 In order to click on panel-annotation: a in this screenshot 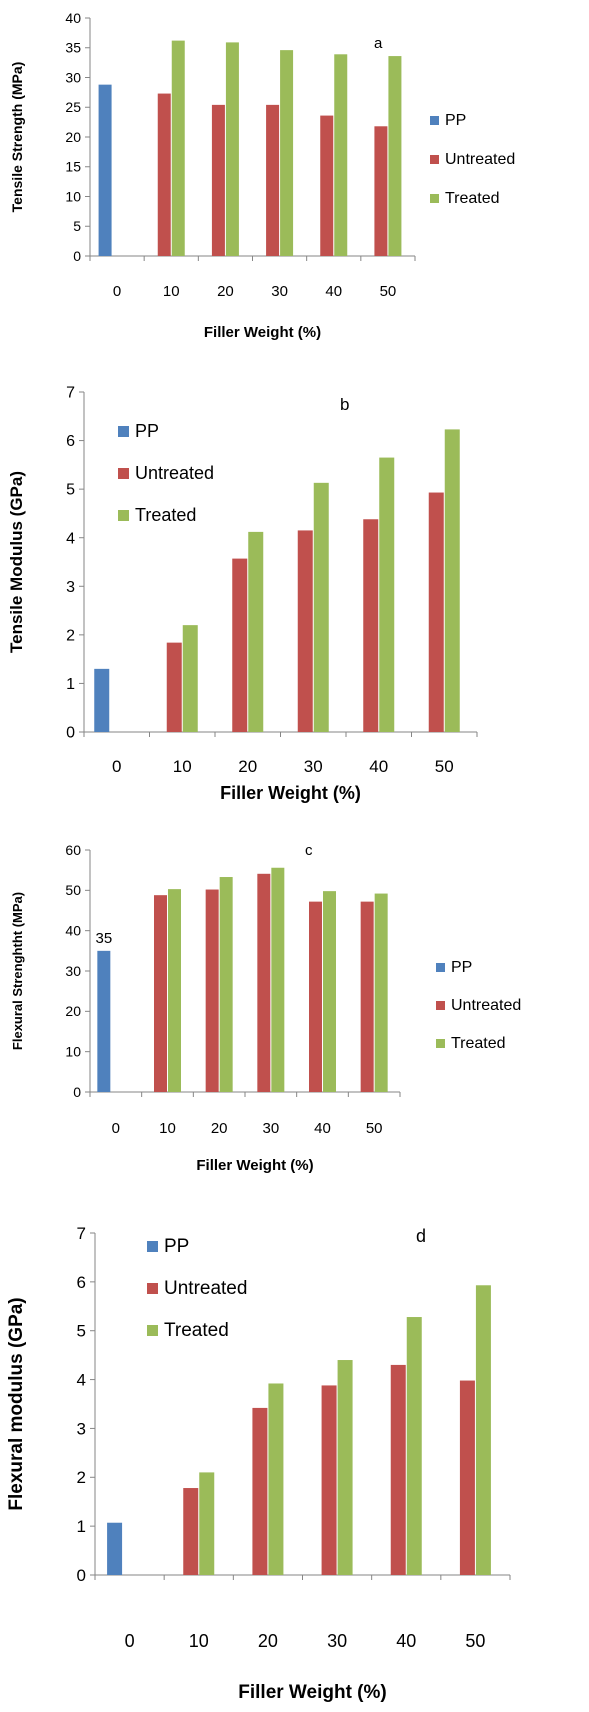, I will do `click(378, 43)`.